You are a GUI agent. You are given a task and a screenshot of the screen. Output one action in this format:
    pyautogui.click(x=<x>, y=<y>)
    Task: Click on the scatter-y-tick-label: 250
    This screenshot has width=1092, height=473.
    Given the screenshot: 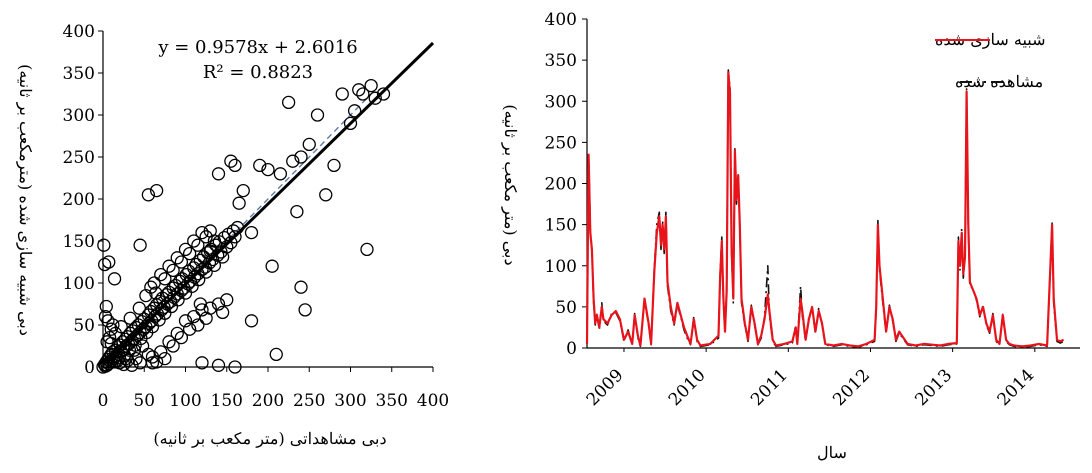 What is the action you would take?
    pyautogui.click(x=79, y=158)
    